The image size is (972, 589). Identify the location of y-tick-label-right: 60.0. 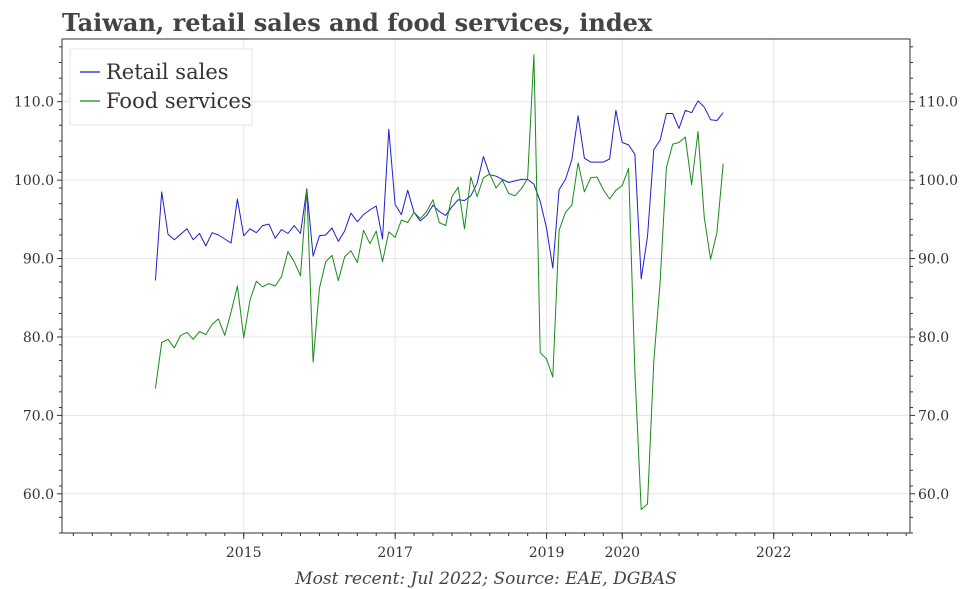
(933, 495).